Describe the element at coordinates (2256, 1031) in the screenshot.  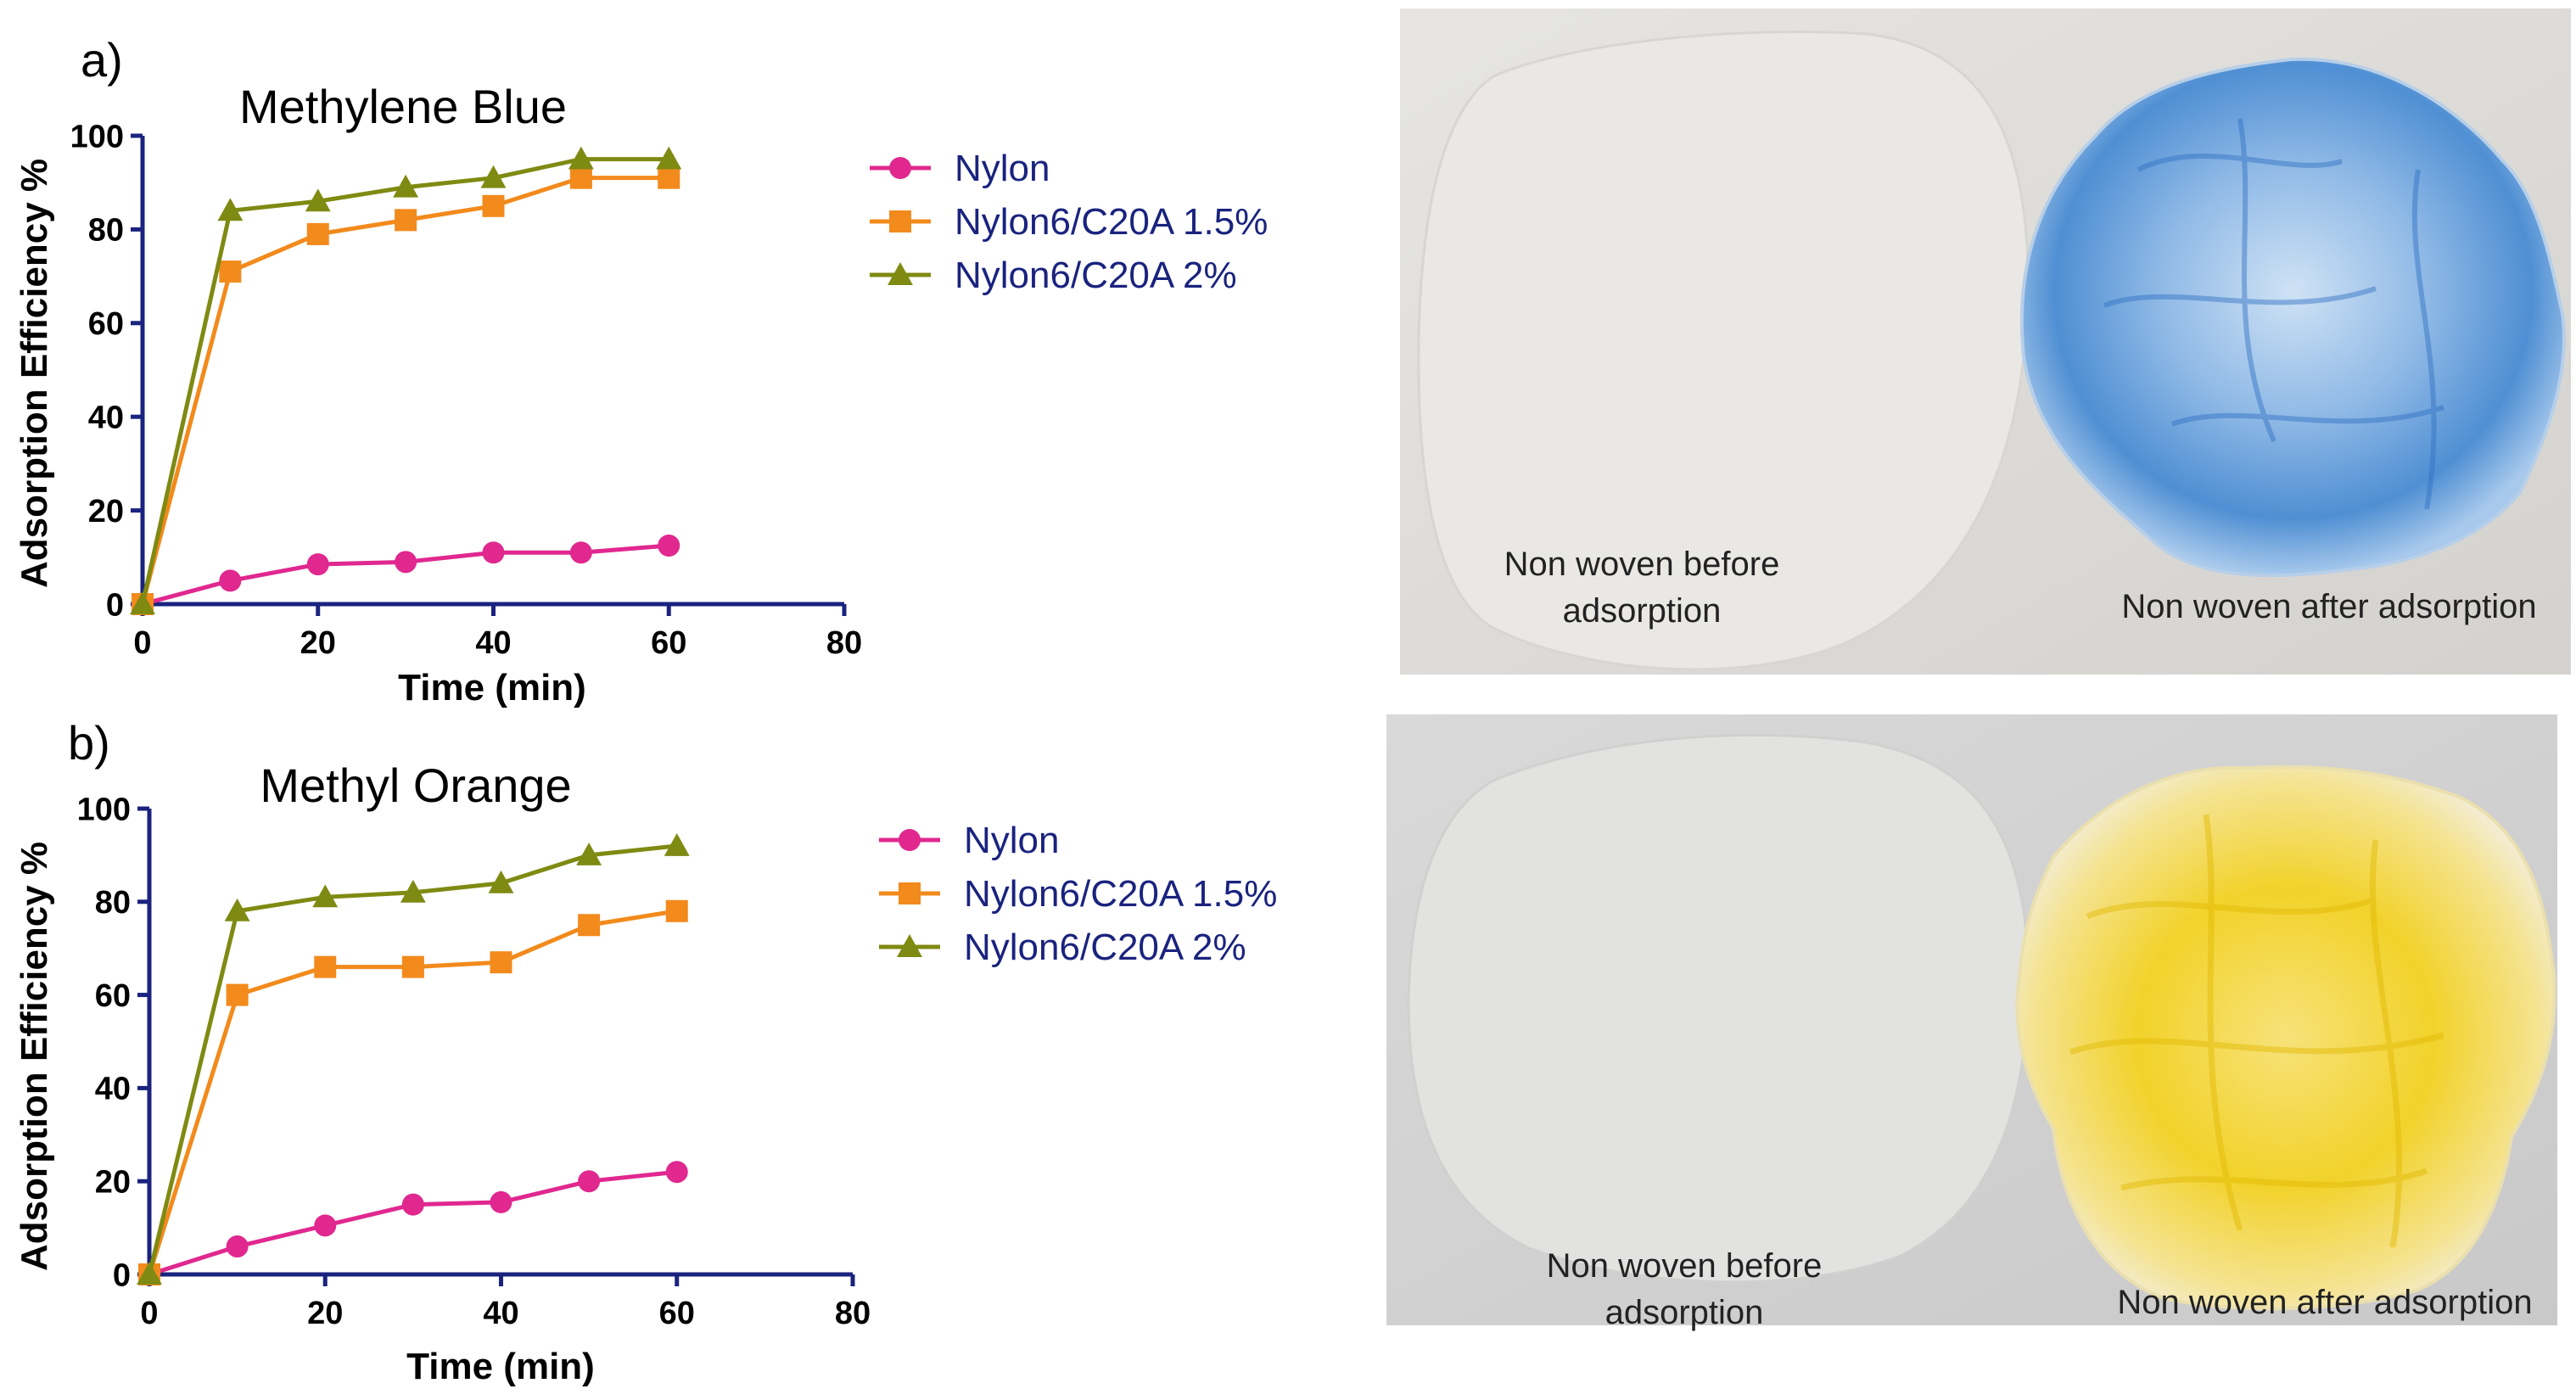
I see `yellow-dye-streaks` at that location.